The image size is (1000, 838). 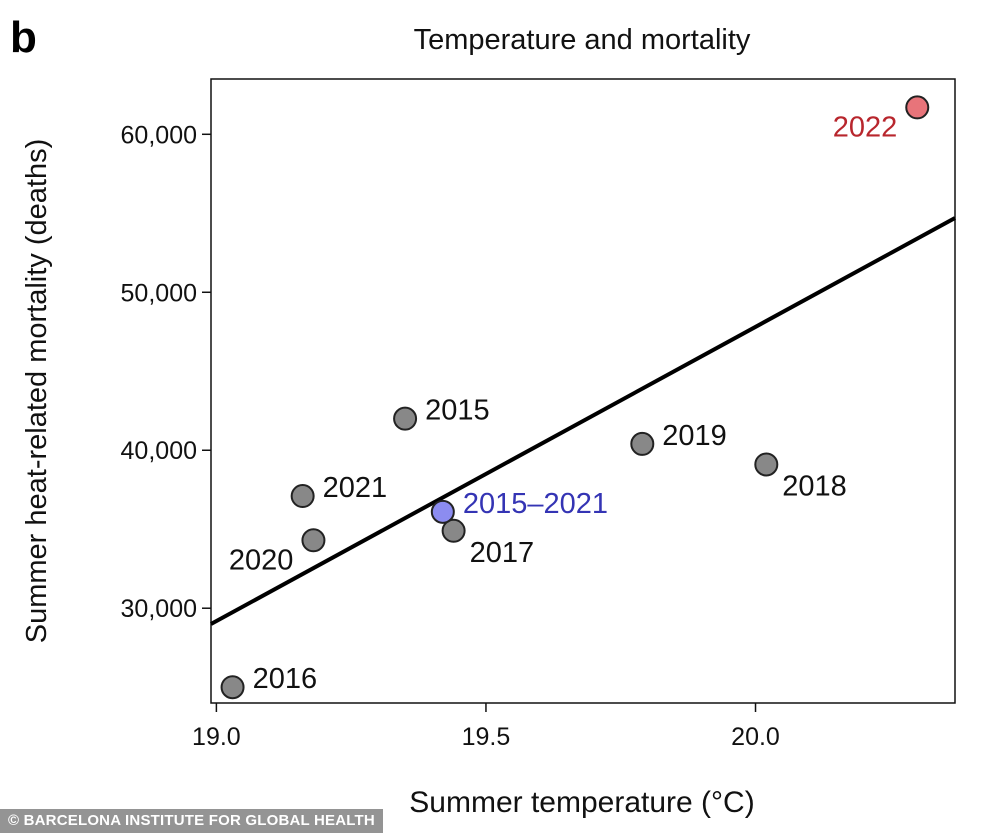 I want to click on y-tick-label: 60,000, so click(x=159, y=135).